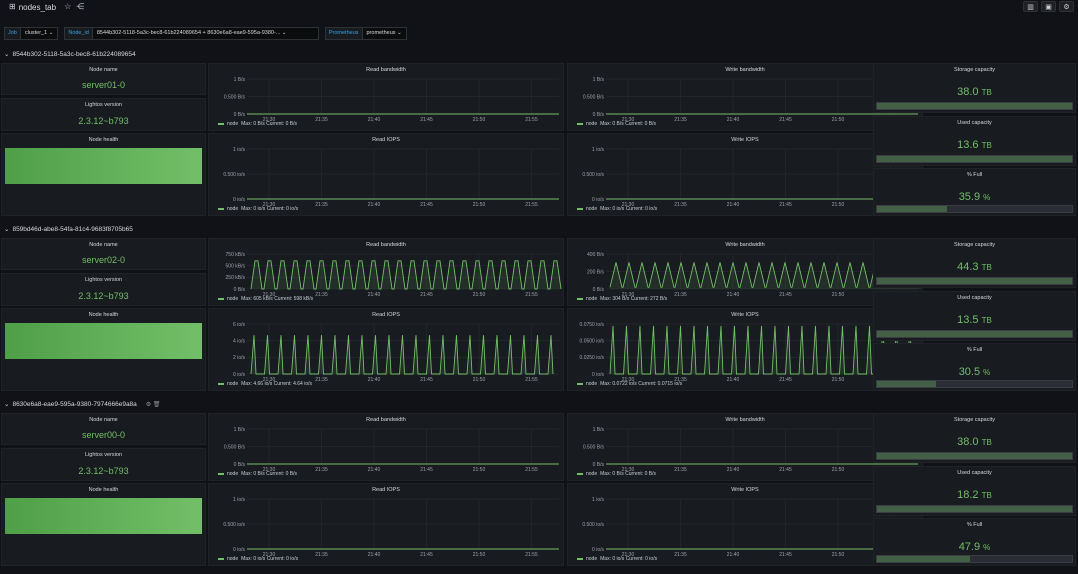 This screenshot has height=574, width=1078. I want to click on variable-select-prometheus: prometheus ⌄, so click(384, 33).